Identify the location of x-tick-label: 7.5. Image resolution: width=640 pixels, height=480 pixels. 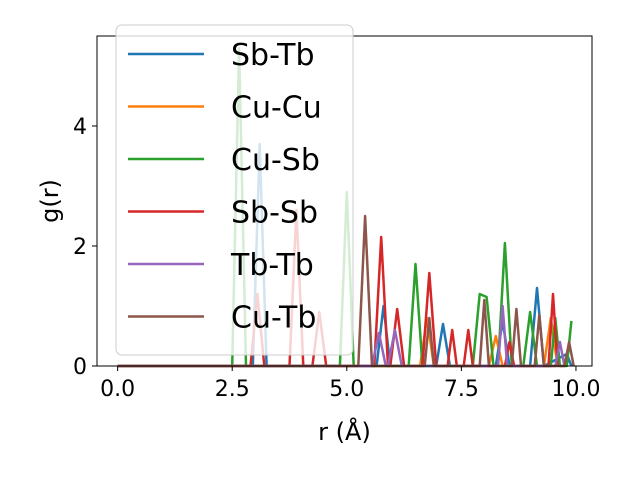
(461, 389).